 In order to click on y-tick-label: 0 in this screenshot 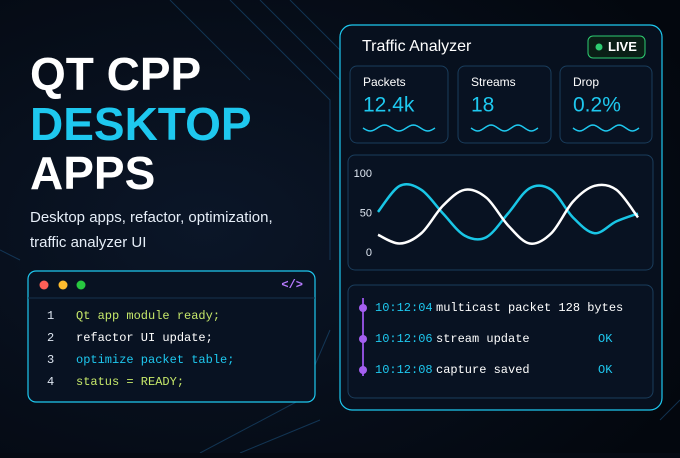, I will do `click(369, 253)`.